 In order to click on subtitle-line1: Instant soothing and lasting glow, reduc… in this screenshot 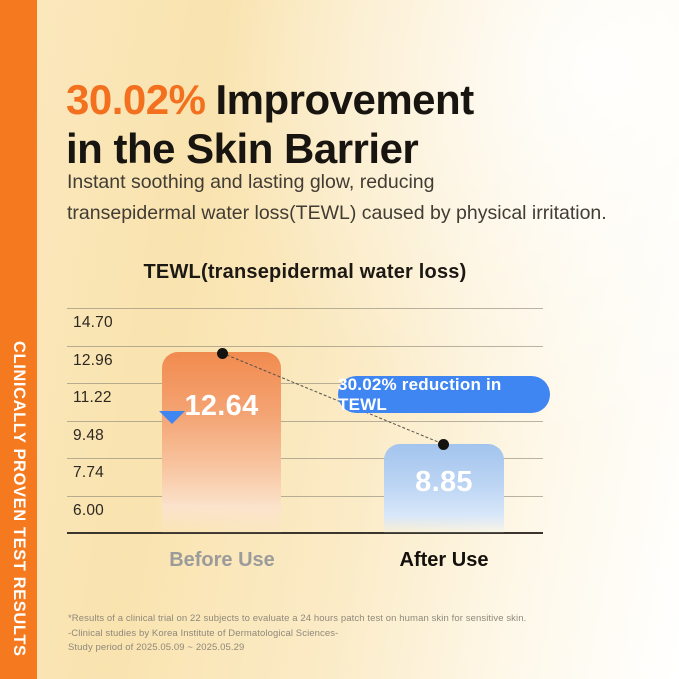, I will do `click(251, 182)`.